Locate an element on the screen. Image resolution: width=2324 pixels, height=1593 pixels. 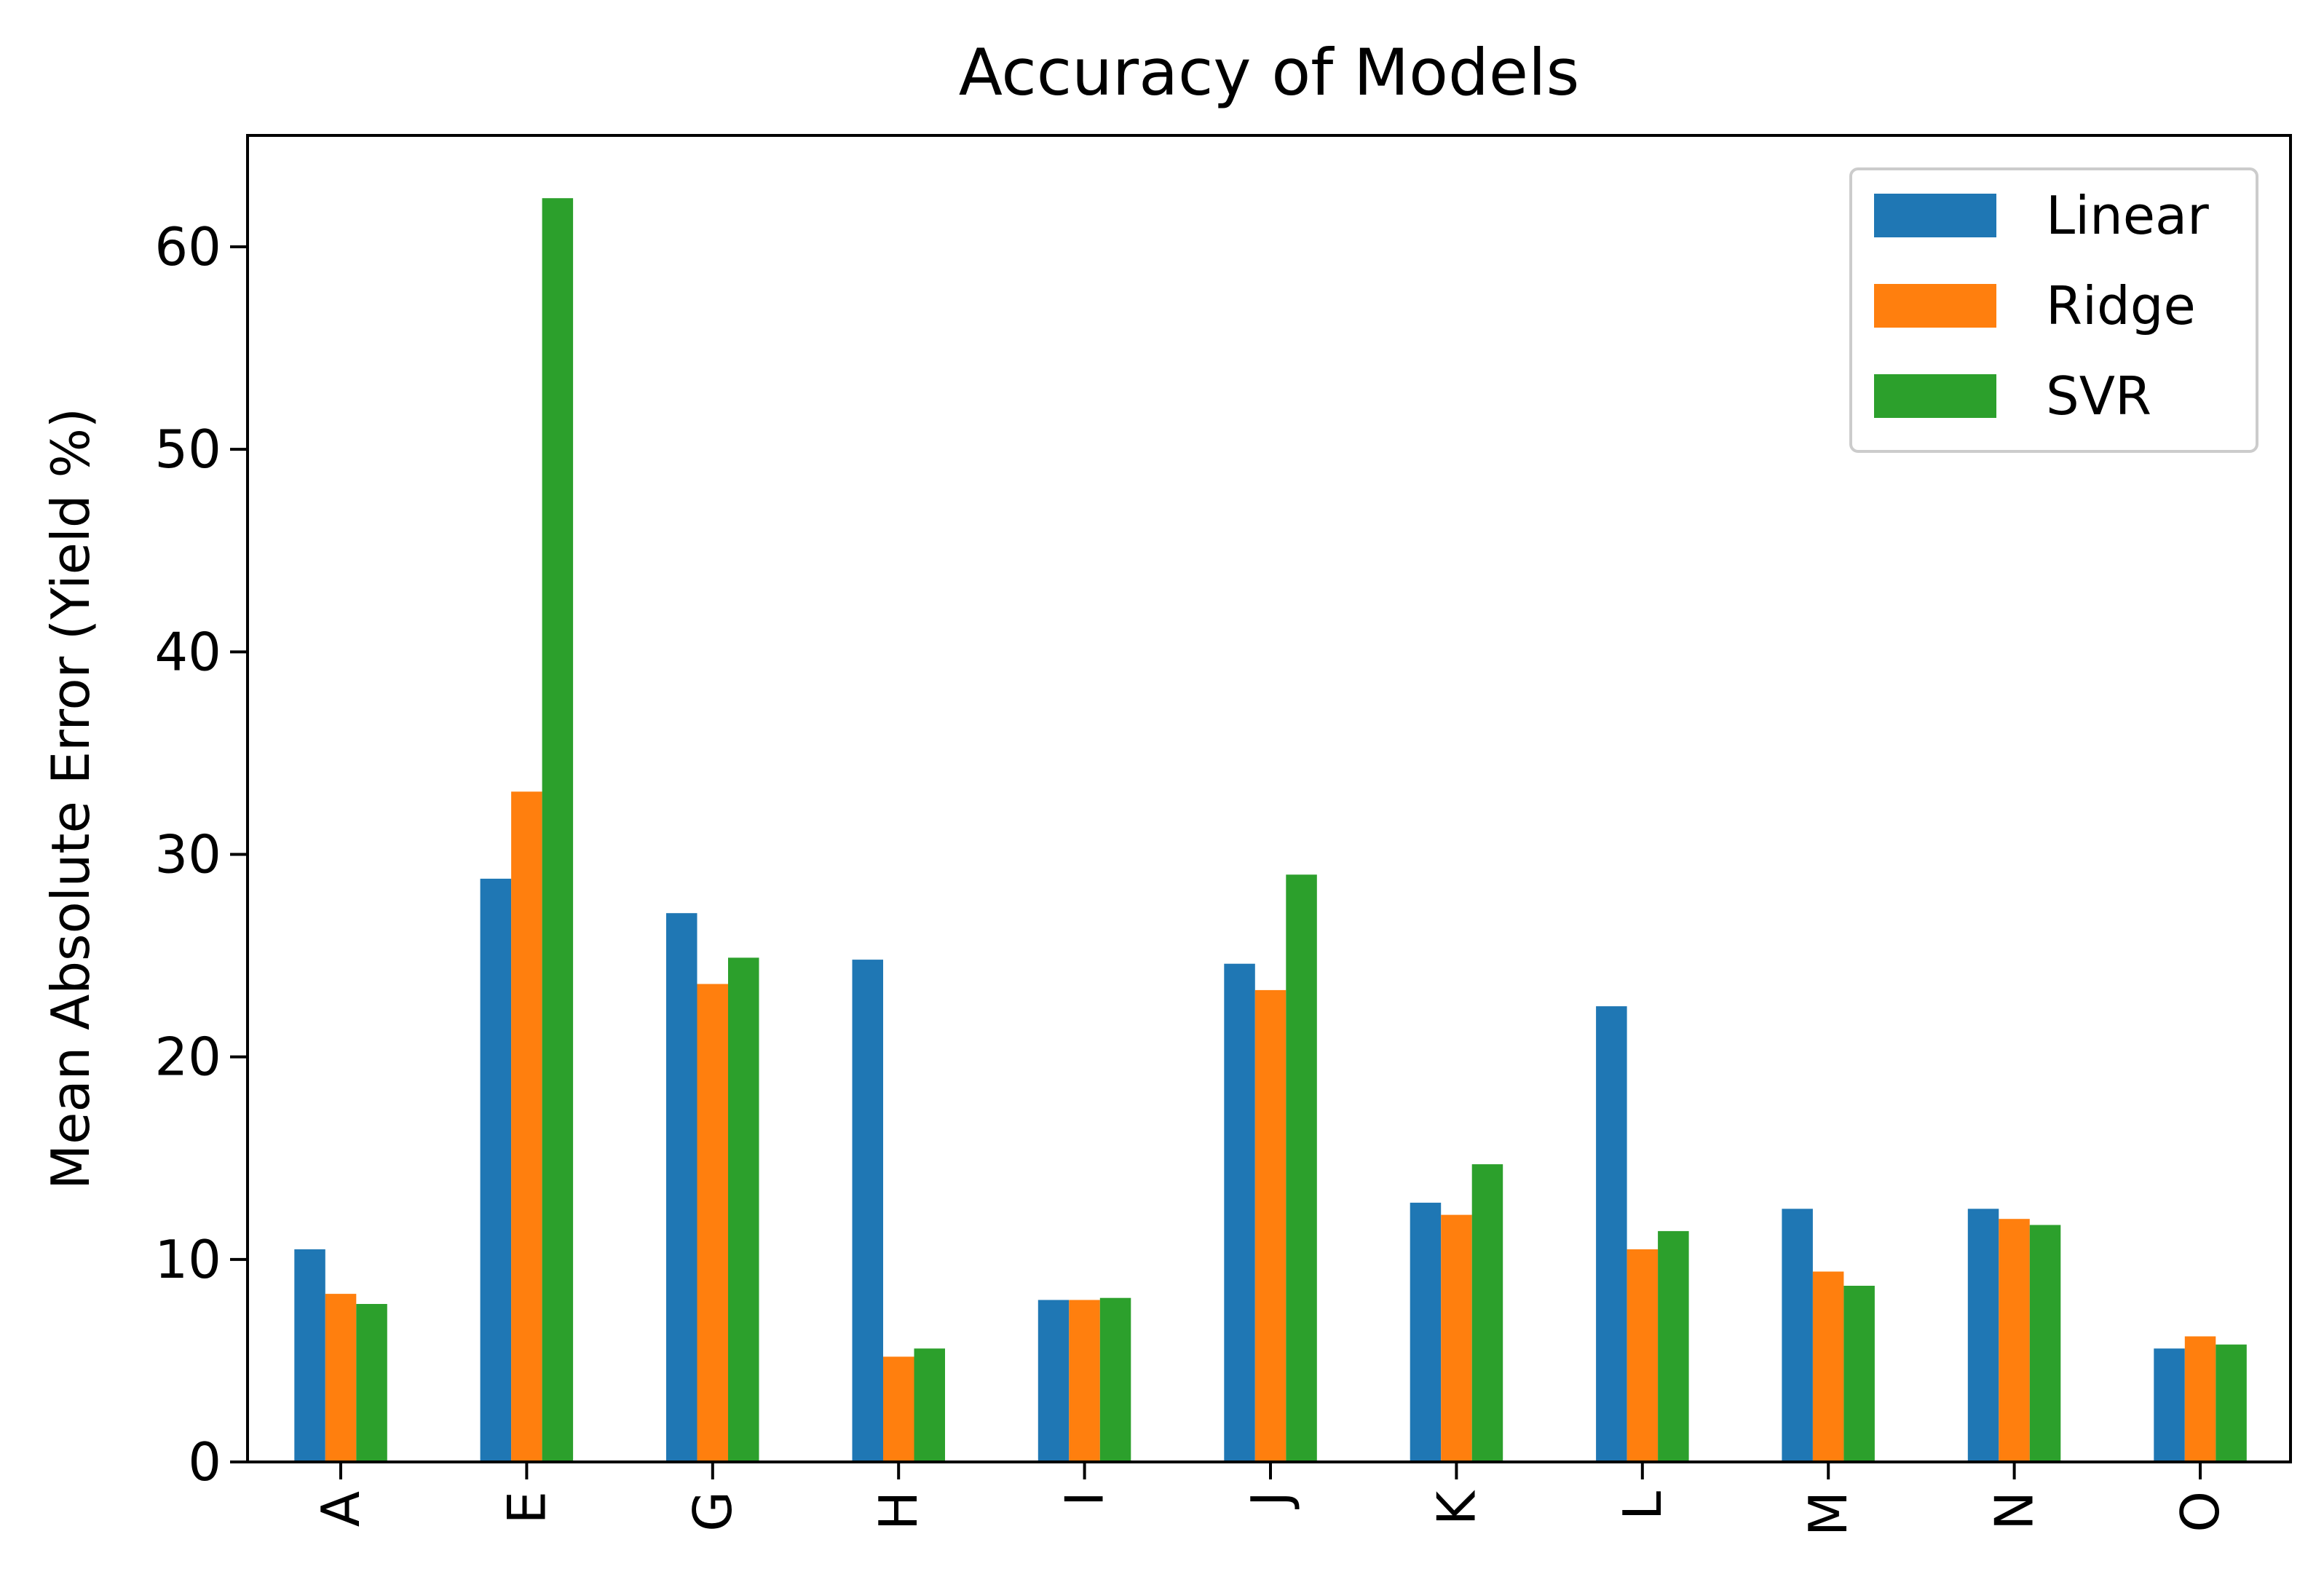
bar-ridge-l is located at coordinates (1643, 1355).